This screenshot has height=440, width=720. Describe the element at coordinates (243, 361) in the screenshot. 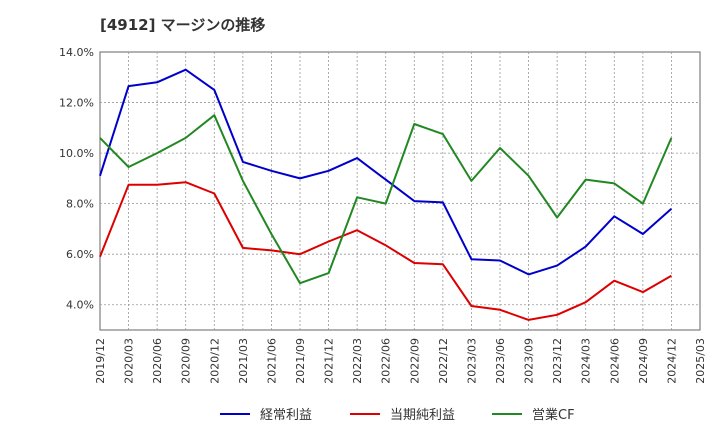

I see `x-tick-label: 2021/03` at that location.